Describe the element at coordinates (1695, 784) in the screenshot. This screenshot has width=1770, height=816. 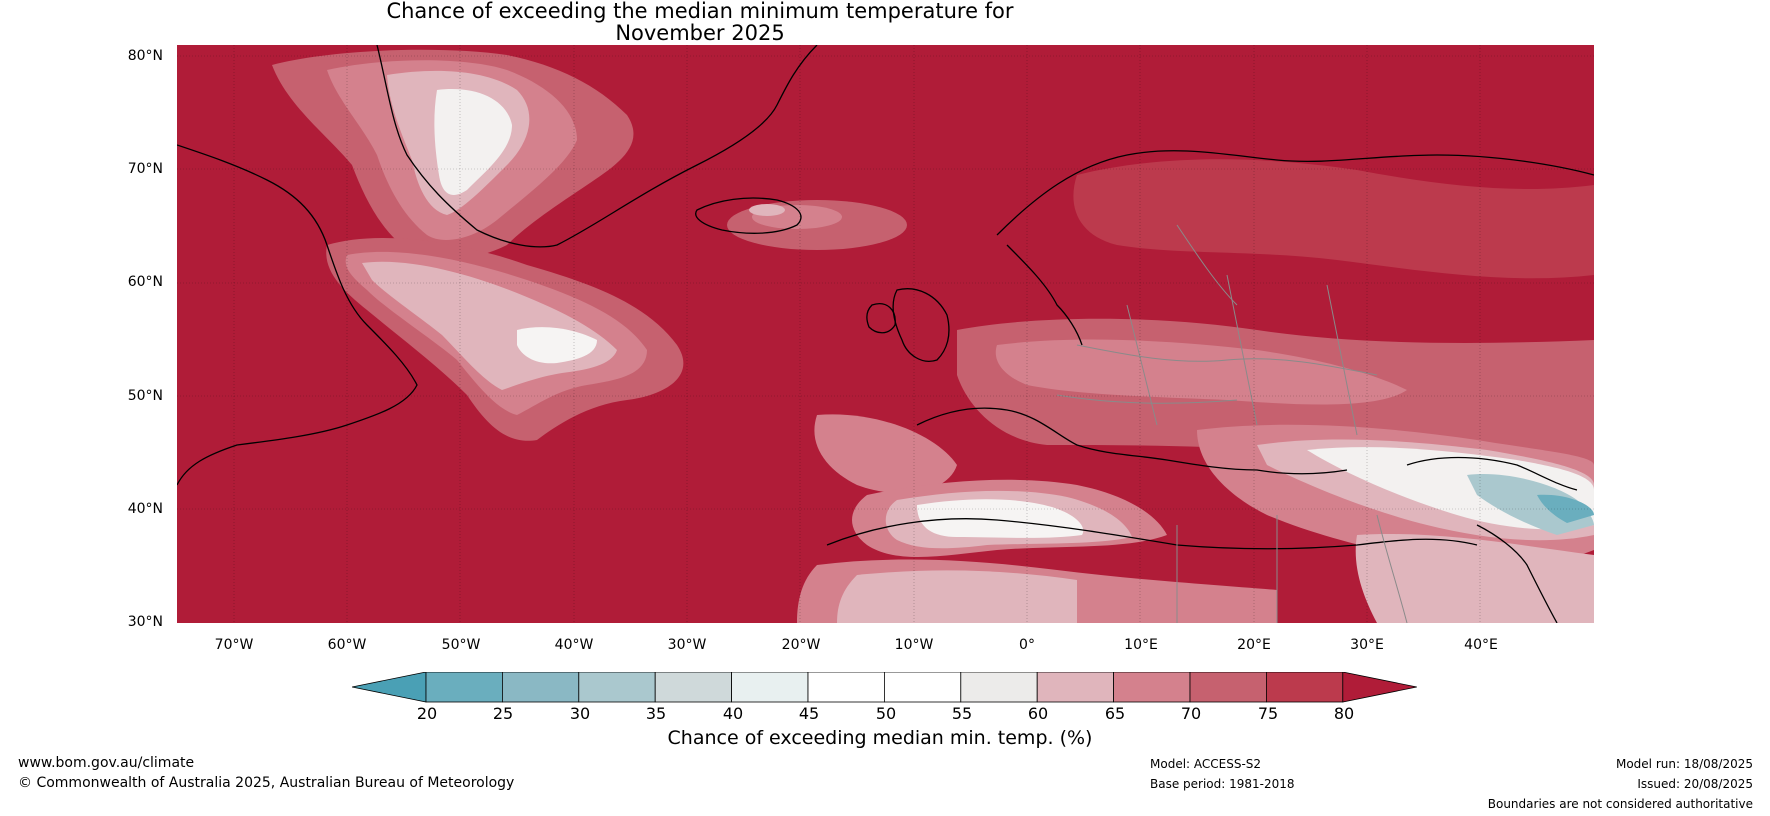
I see `footer-issued: Issued: 20/08/2025` at that location.